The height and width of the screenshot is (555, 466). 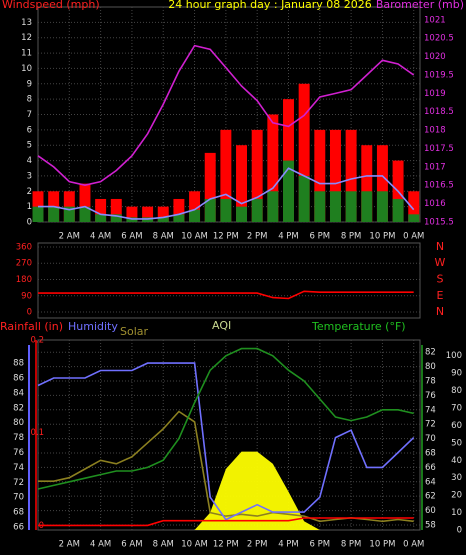 What do you see at coordinates (435, 94) in the screenshot?
I see `y2-tick-label: 1019` at bounding box center [435, 94].